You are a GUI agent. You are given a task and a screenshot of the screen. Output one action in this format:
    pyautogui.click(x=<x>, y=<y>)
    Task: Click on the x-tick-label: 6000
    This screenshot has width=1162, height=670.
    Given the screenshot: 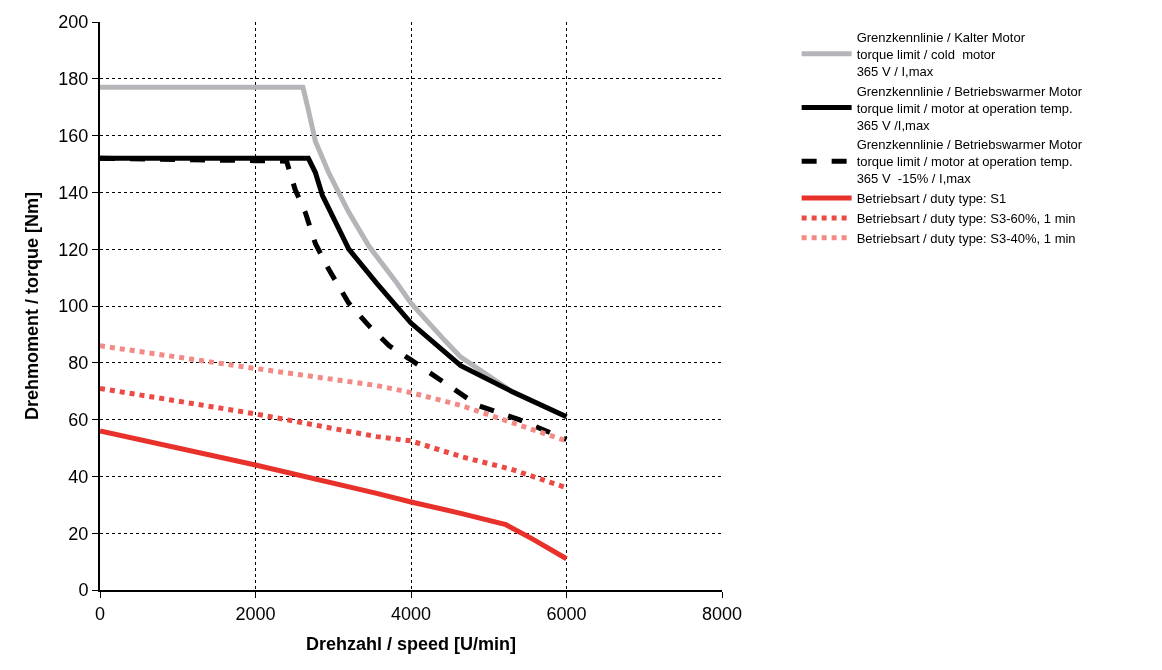 What is the action you would take?
    pyautogui.click(x=566, y=613)
    